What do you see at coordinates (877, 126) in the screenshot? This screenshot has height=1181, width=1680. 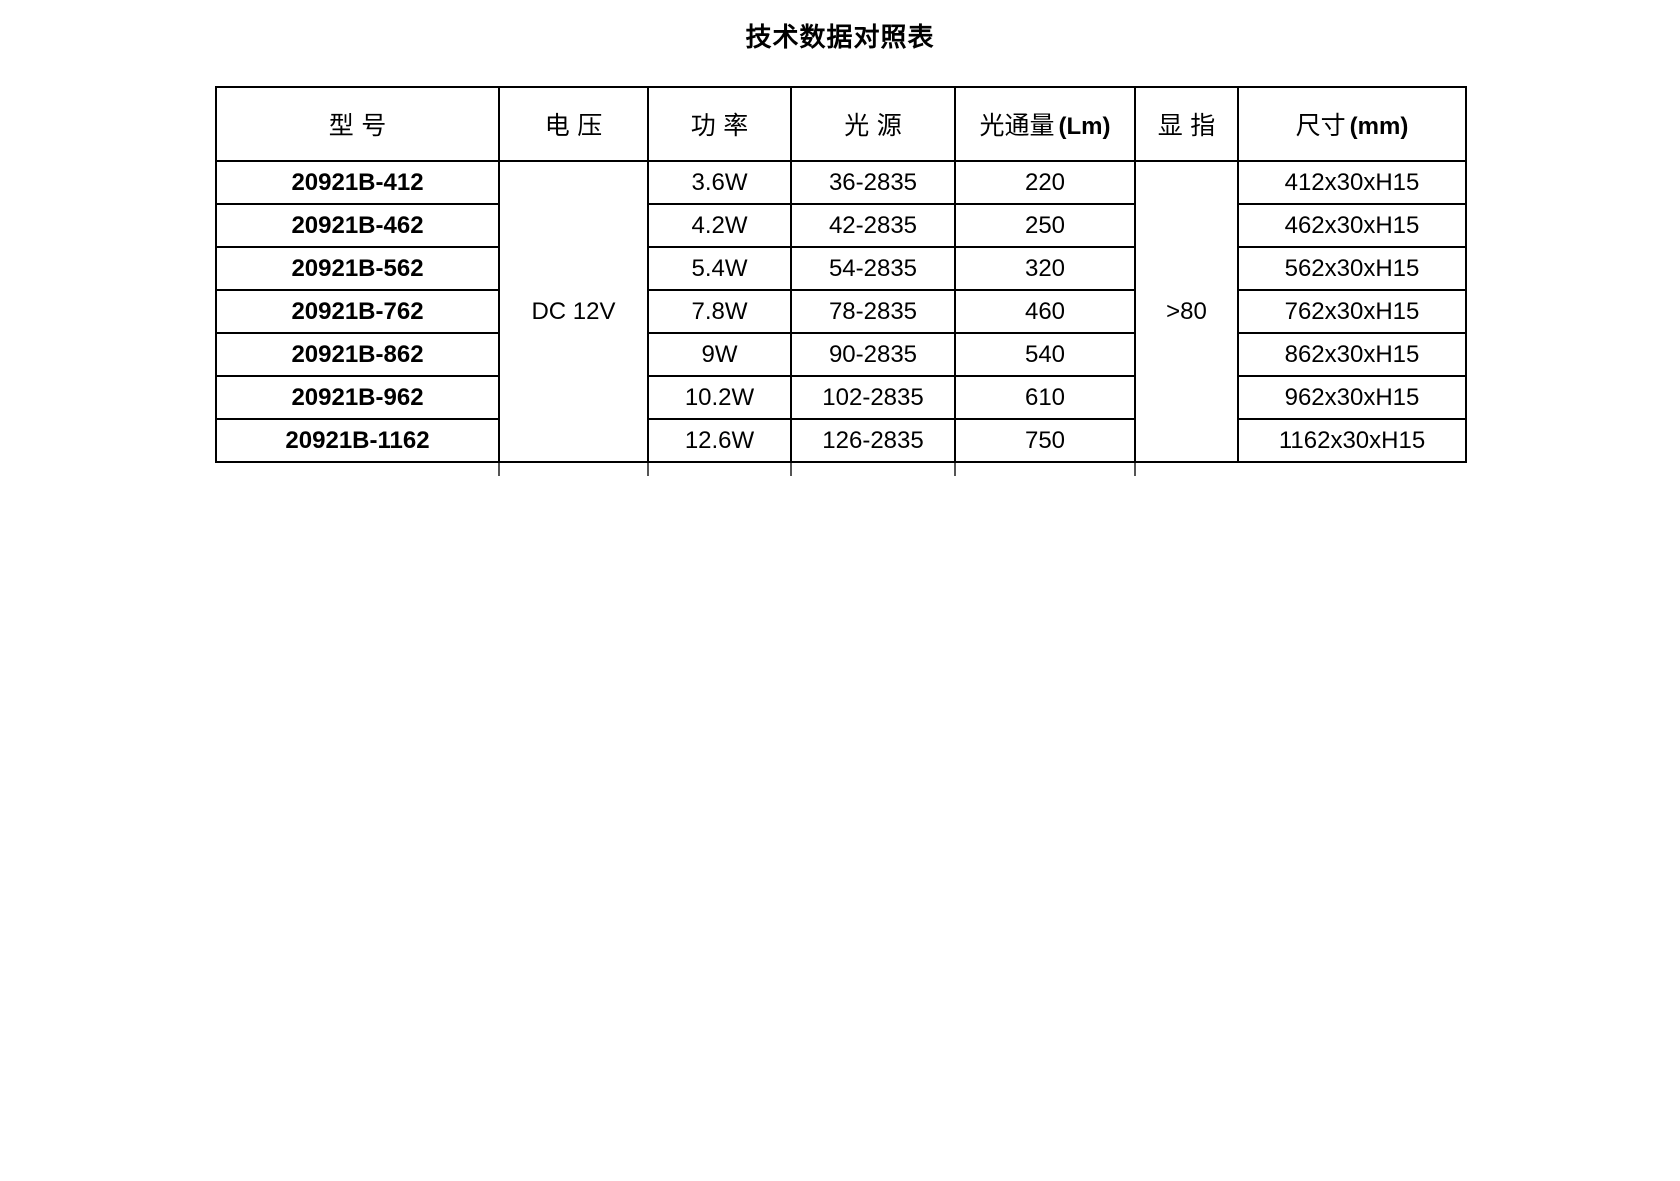 I see `column-header-source-label: 光源` at bounding box center [877, 126].